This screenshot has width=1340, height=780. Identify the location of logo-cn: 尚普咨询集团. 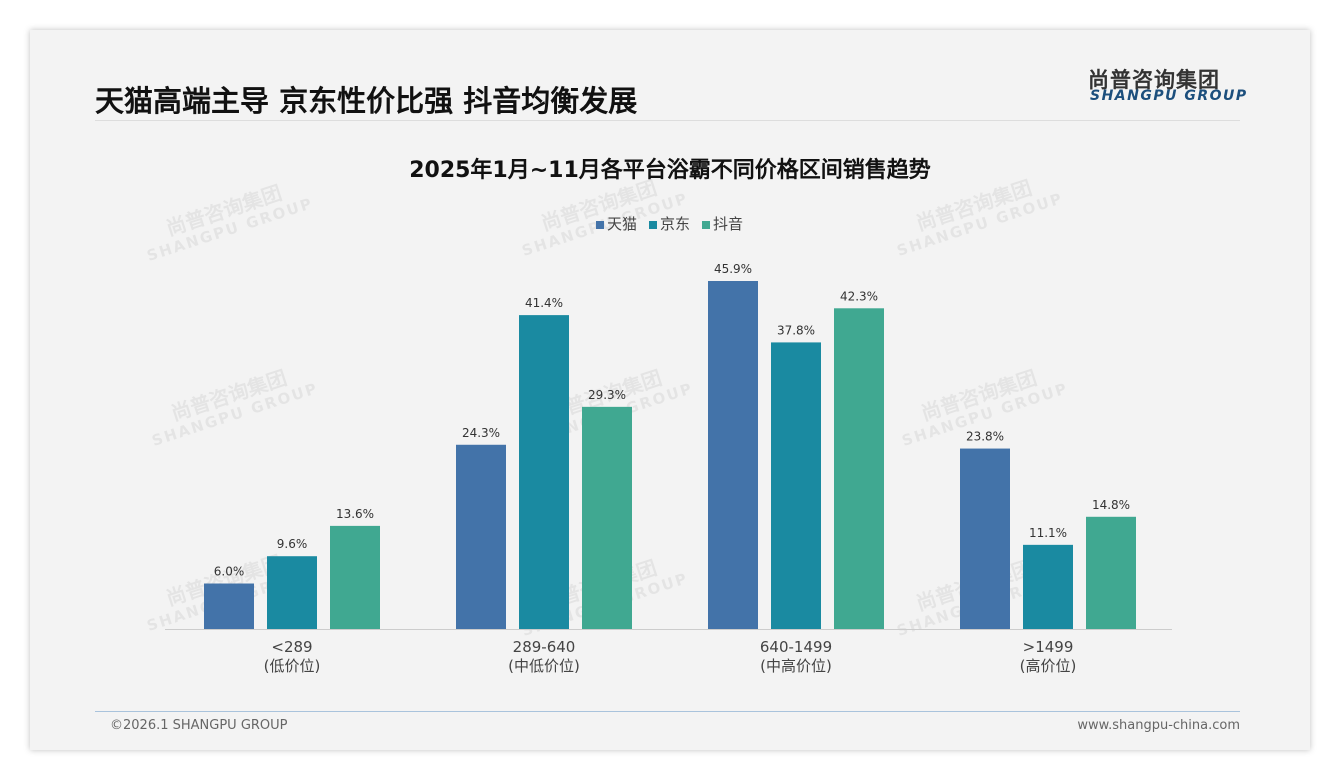
(1154, 80).